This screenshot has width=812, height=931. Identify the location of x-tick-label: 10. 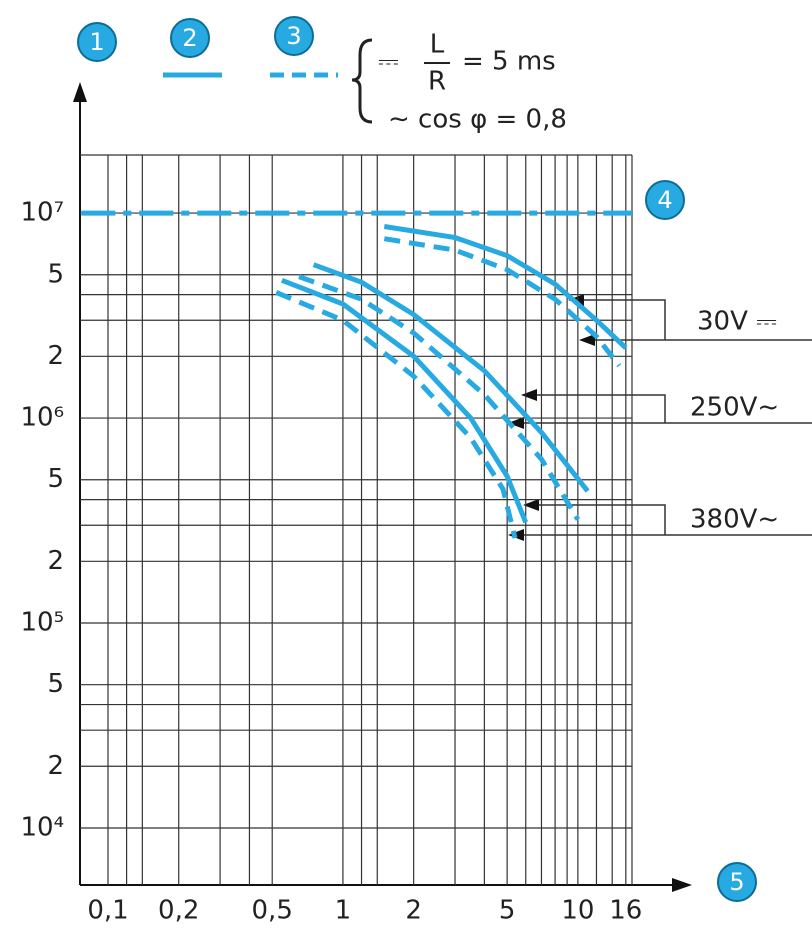
(577, 911).